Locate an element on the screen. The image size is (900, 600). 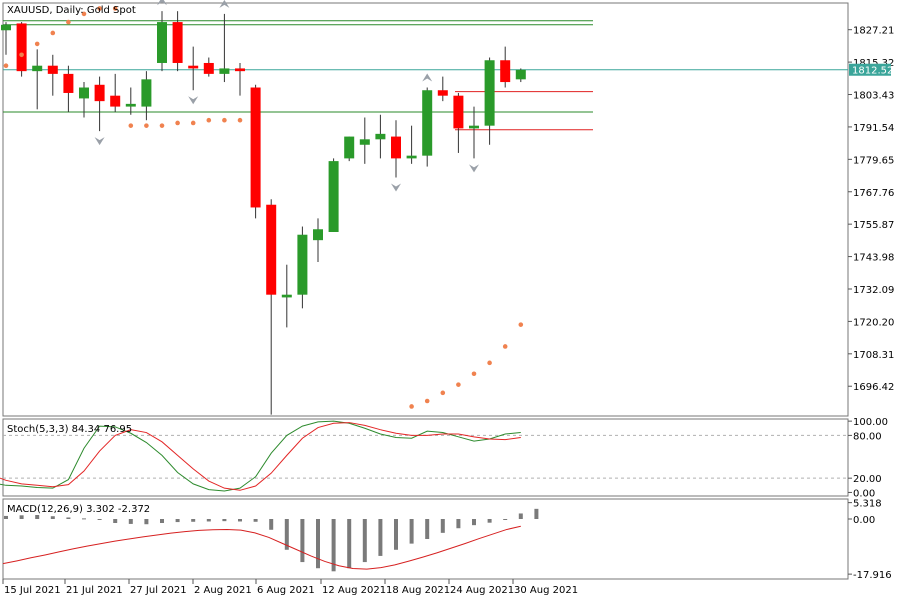
fractal-markers is located at coordinates (286, 96).